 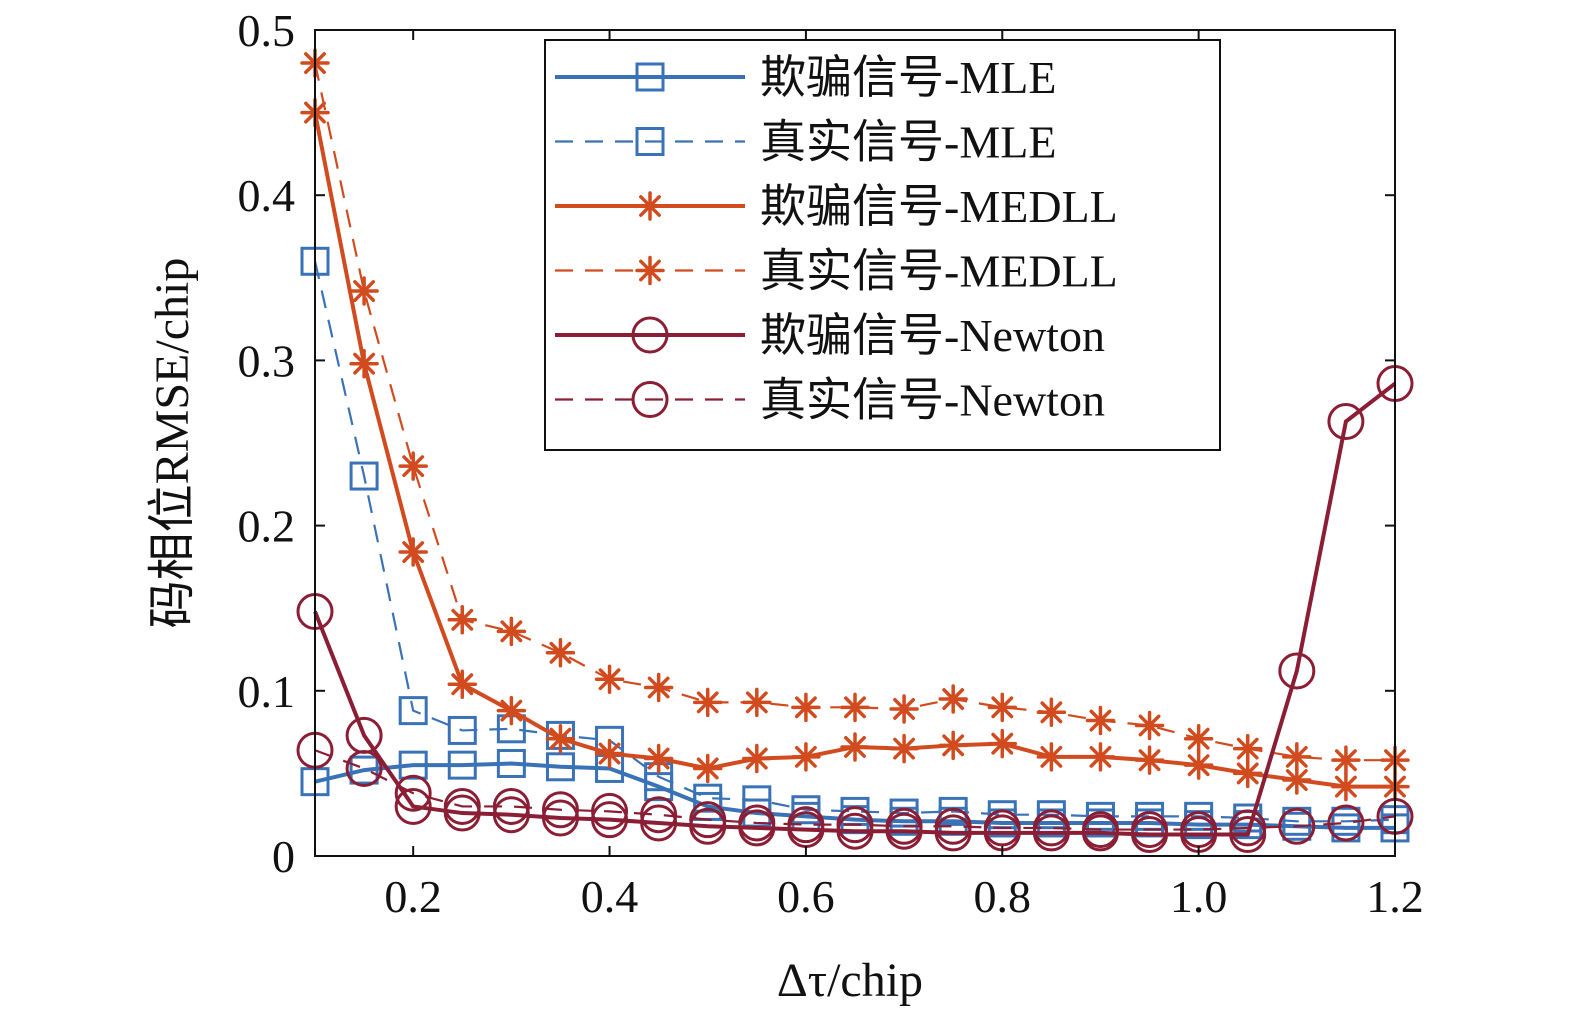 I want to click on y-tick-label: 0, so click(x=283, y=856).